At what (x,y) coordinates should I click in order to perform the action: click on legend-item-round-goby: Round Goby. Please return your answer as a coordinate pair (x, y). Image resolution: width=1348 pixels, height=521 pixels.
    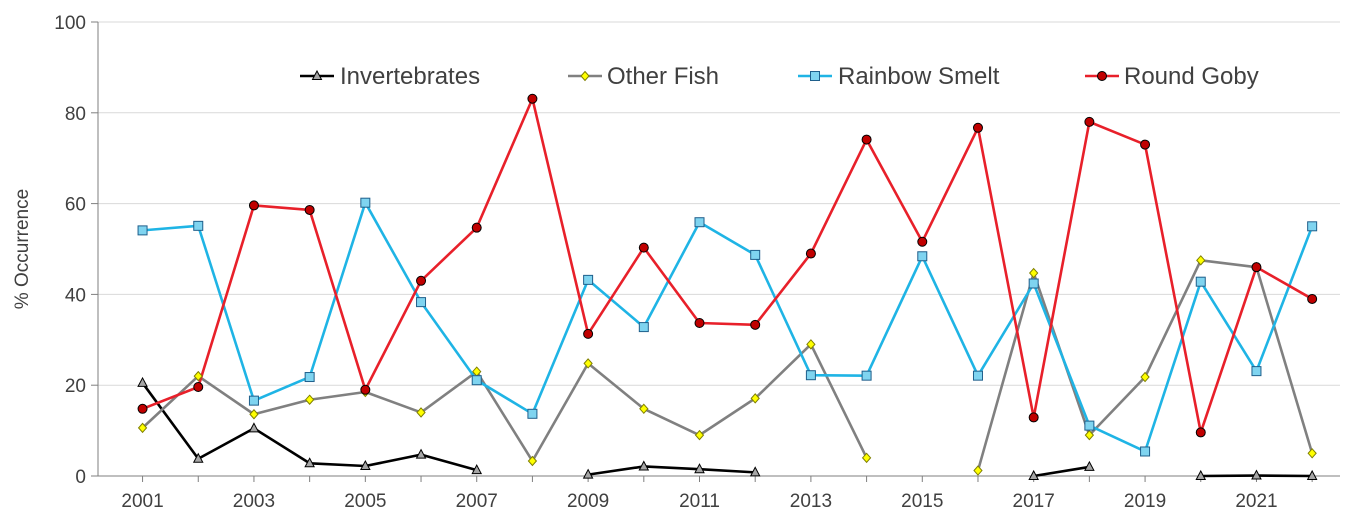
    Looking at the image, I should click on (1172, 76).